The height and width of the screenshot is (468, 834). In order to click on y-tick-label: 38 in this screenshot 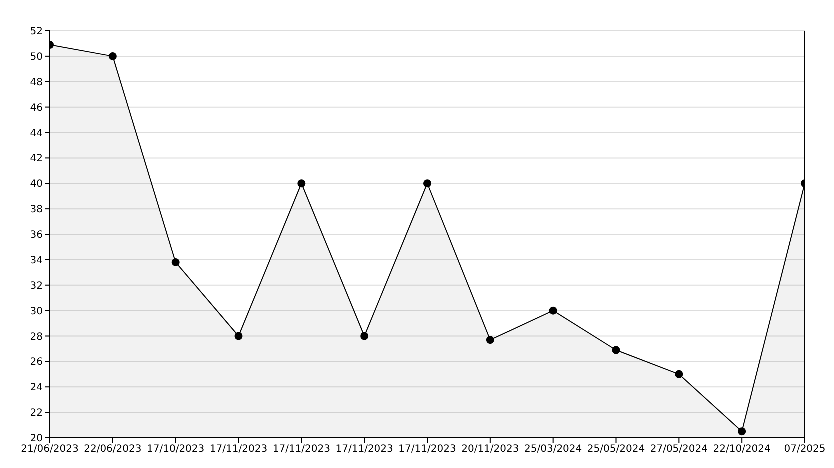, I will do `click(36, 210)`.